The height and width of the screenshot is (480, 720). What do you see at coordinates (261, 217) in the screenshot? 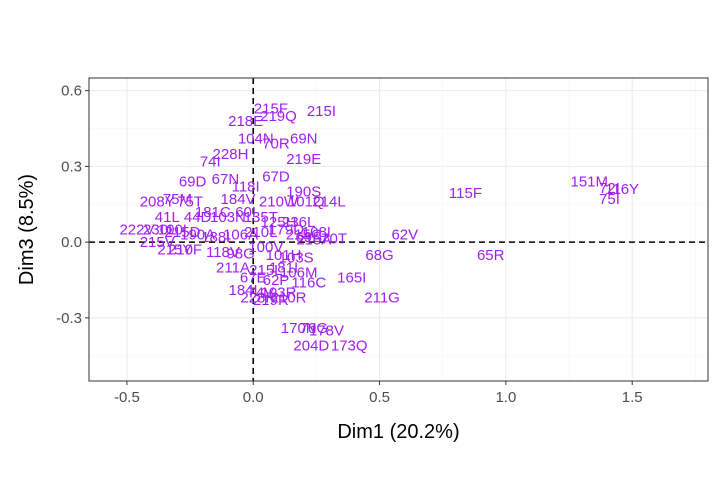
I see `point-label: 135T` at bounding box center [261, 217].